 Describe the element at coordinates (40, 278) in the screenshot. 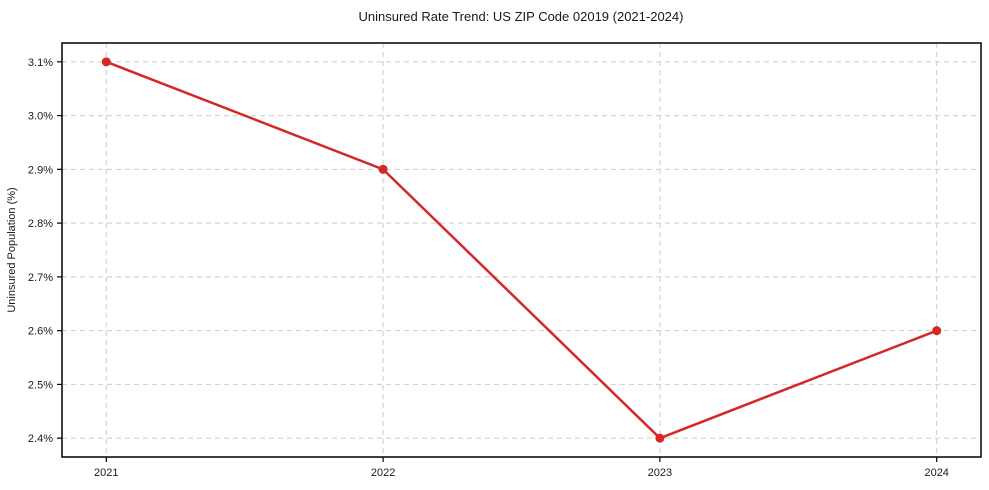

I see `y-tick-label: 2.7%` at that location.